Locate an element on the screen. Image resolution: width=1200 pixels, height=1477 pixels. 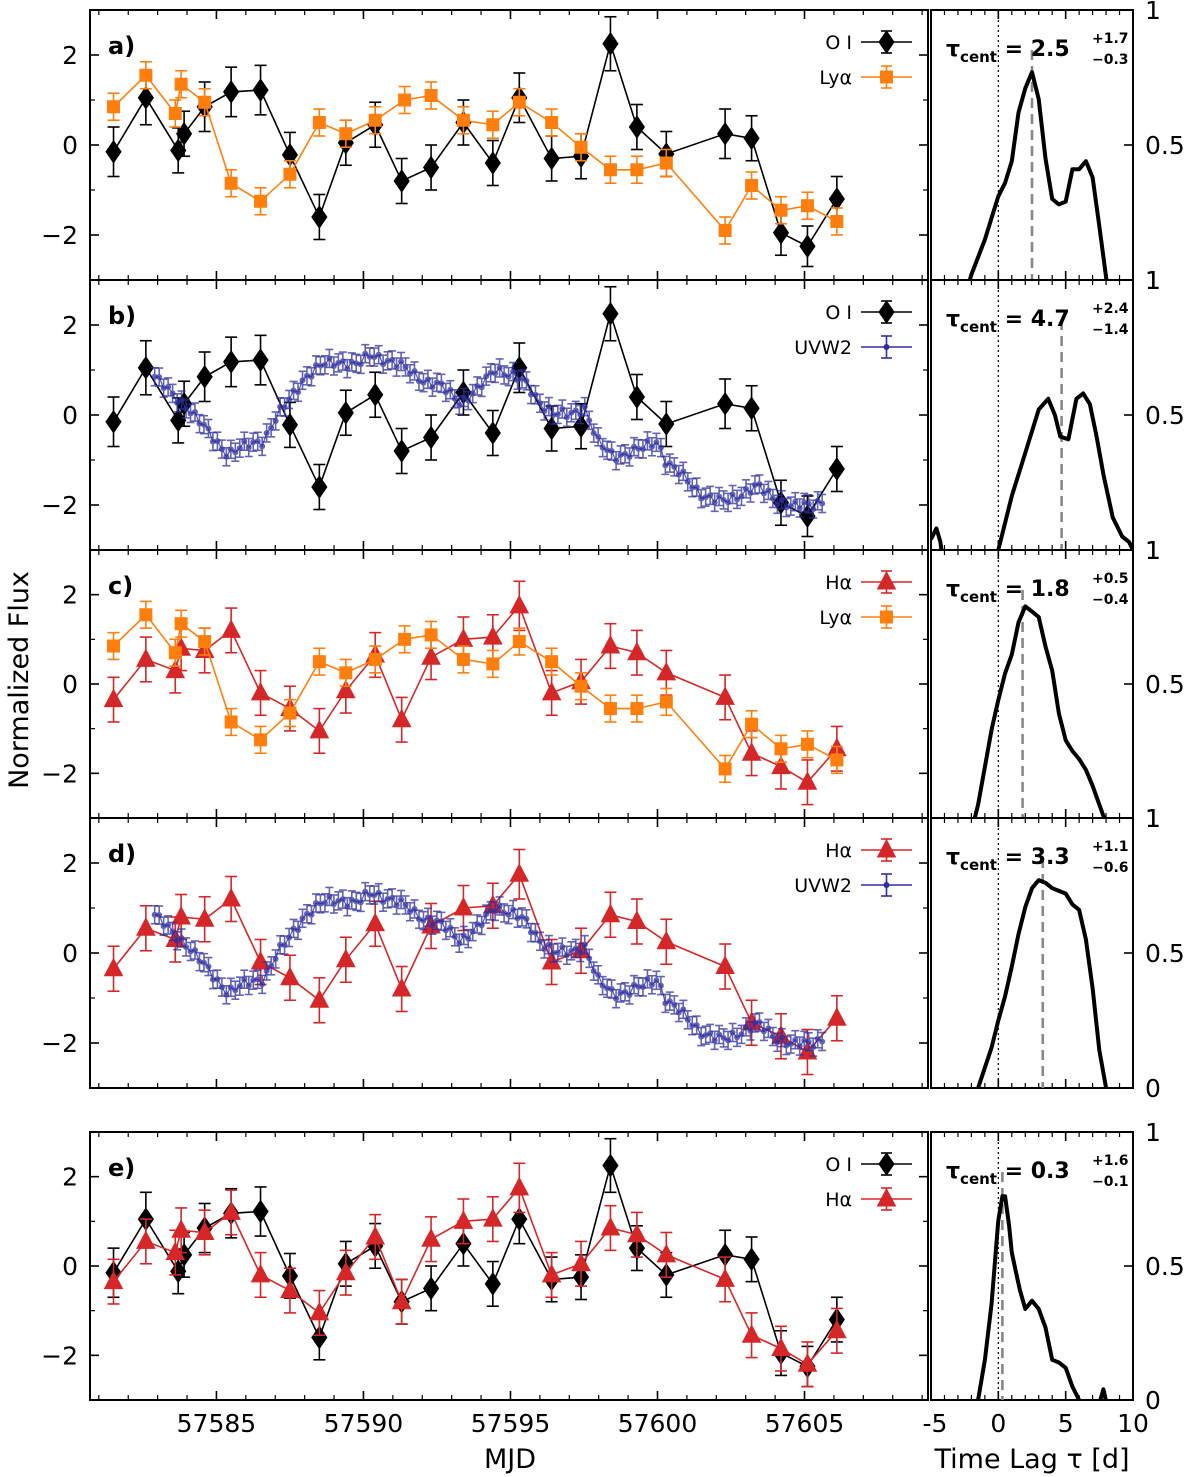
series-group is located at coordinates (475, 962).